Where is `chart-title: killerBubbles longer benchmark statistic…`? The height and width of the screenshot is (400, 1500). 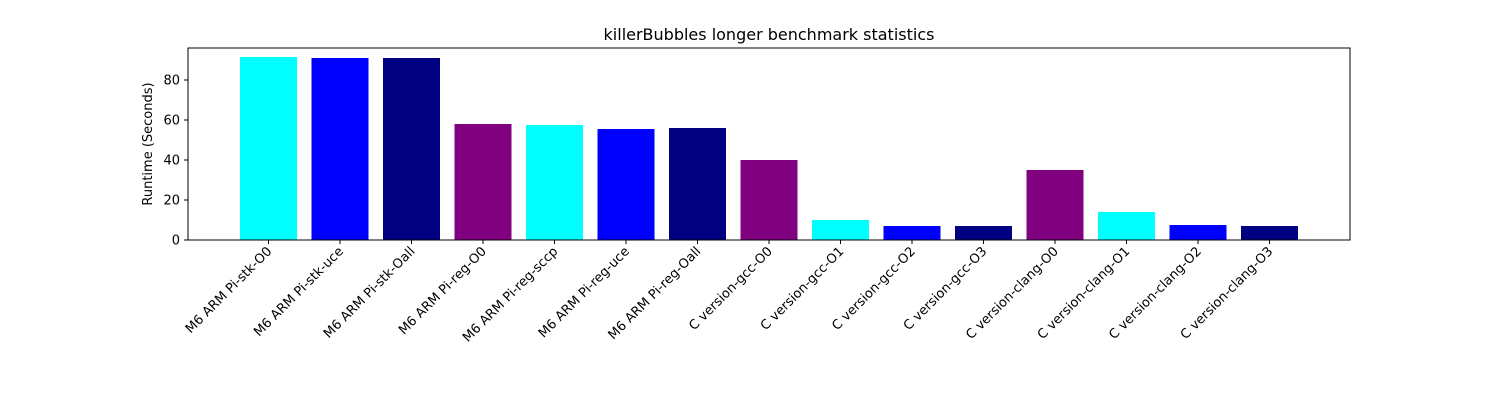 chart-title: killerBubbles longer benchmark statistic… is located at coordinates (769, 34).